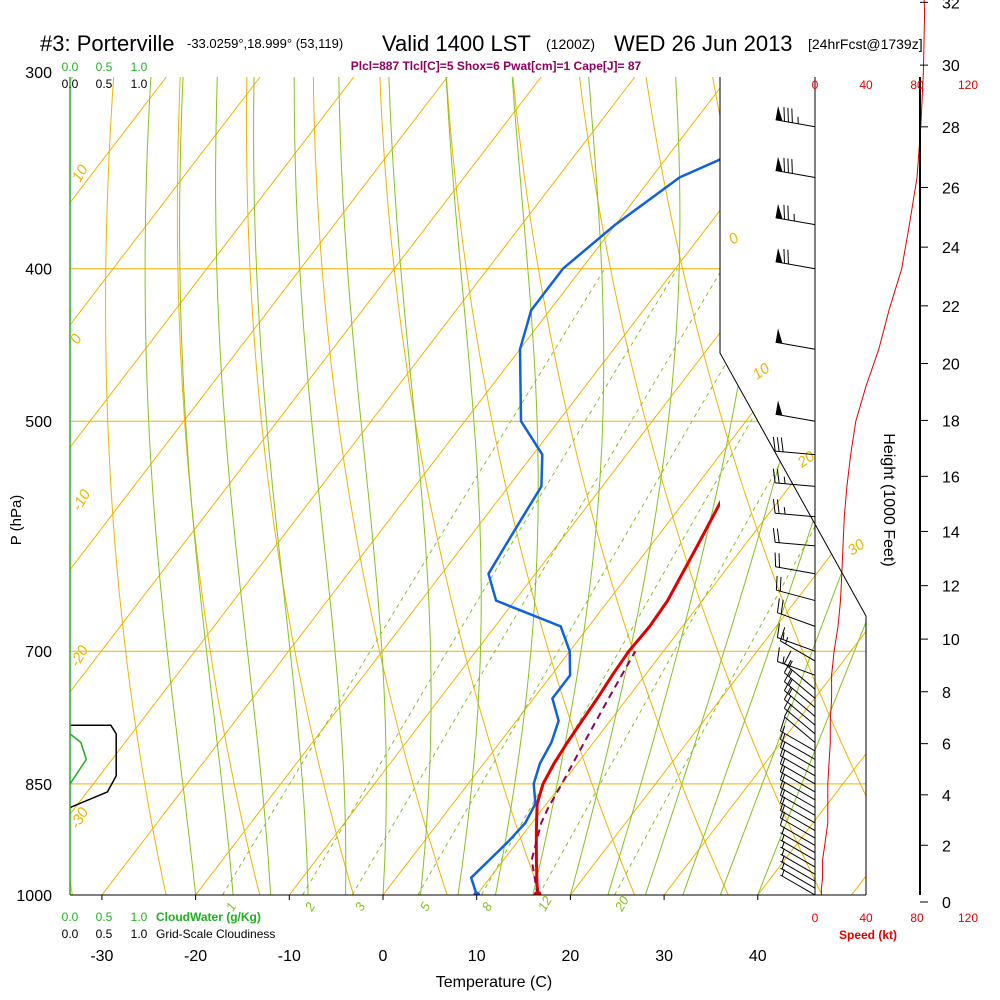  What do you see at coordinates (545, 903) in the screenshot?
I see `mixing-ratio-label: 12` at bounding box center [545, 903].